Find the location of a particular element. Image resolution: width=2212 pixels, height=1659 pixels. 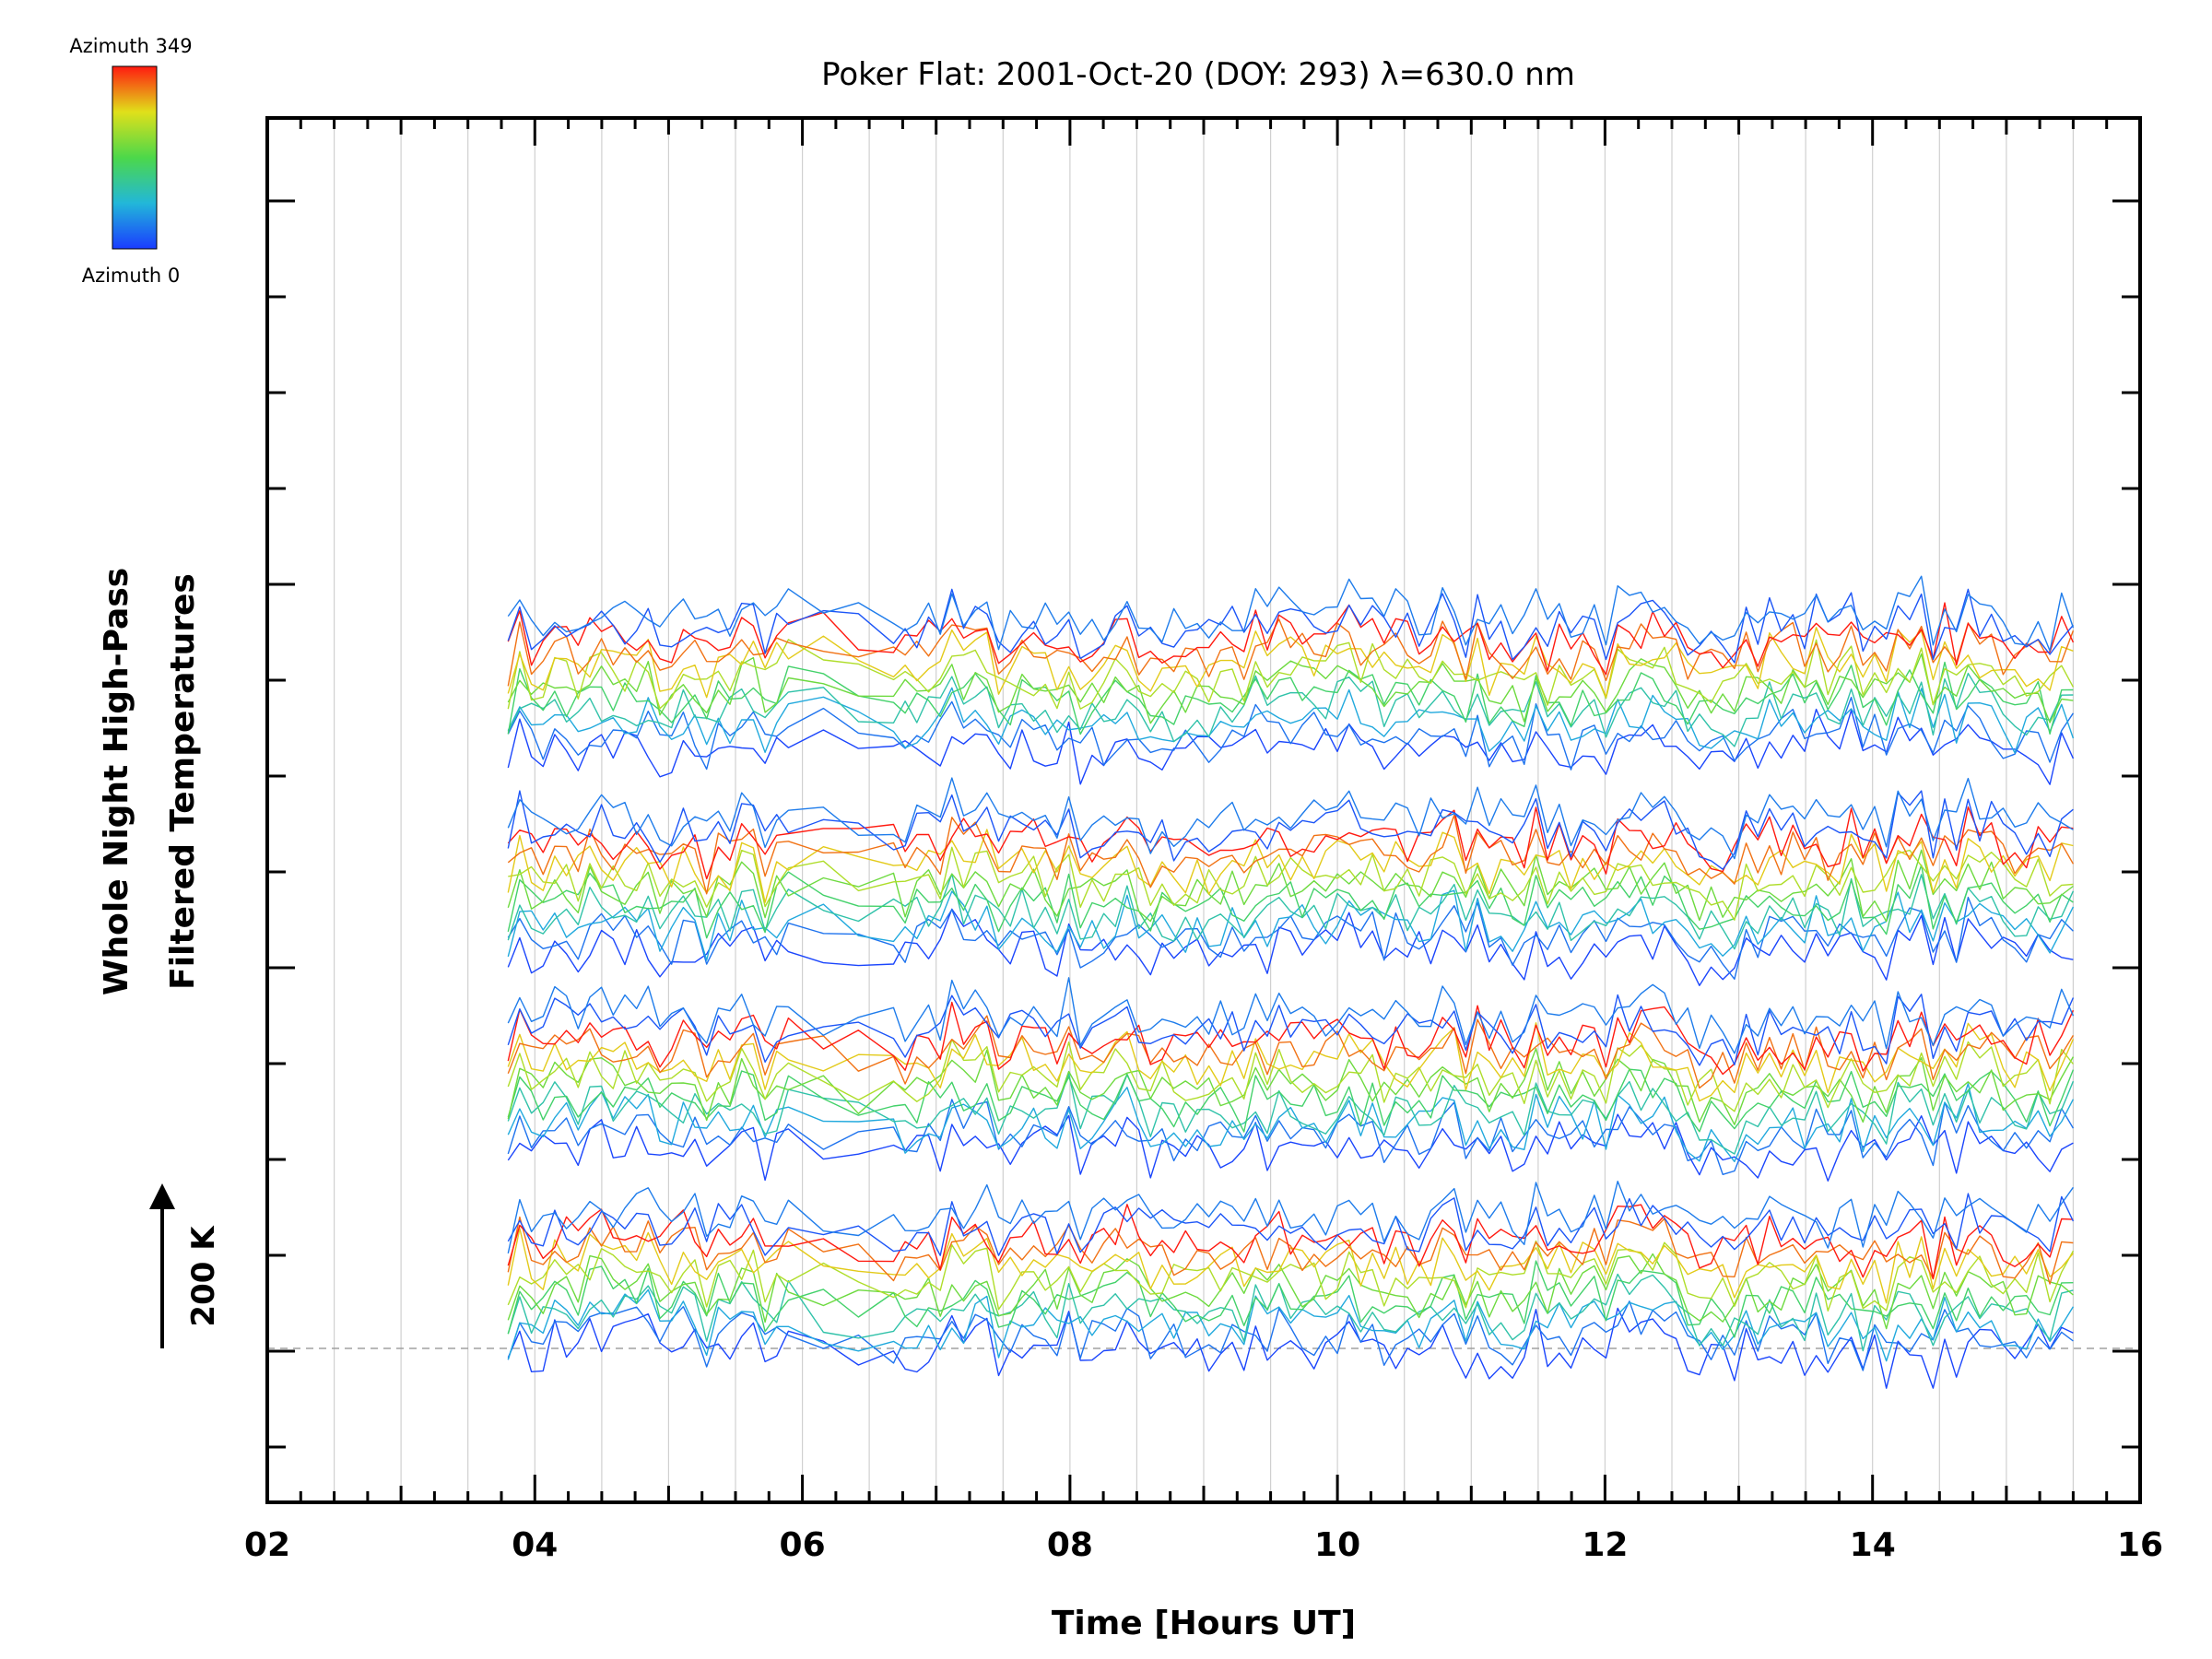

colorbar-top-label: Azimuth 349 is located at coordinates (130, 46).